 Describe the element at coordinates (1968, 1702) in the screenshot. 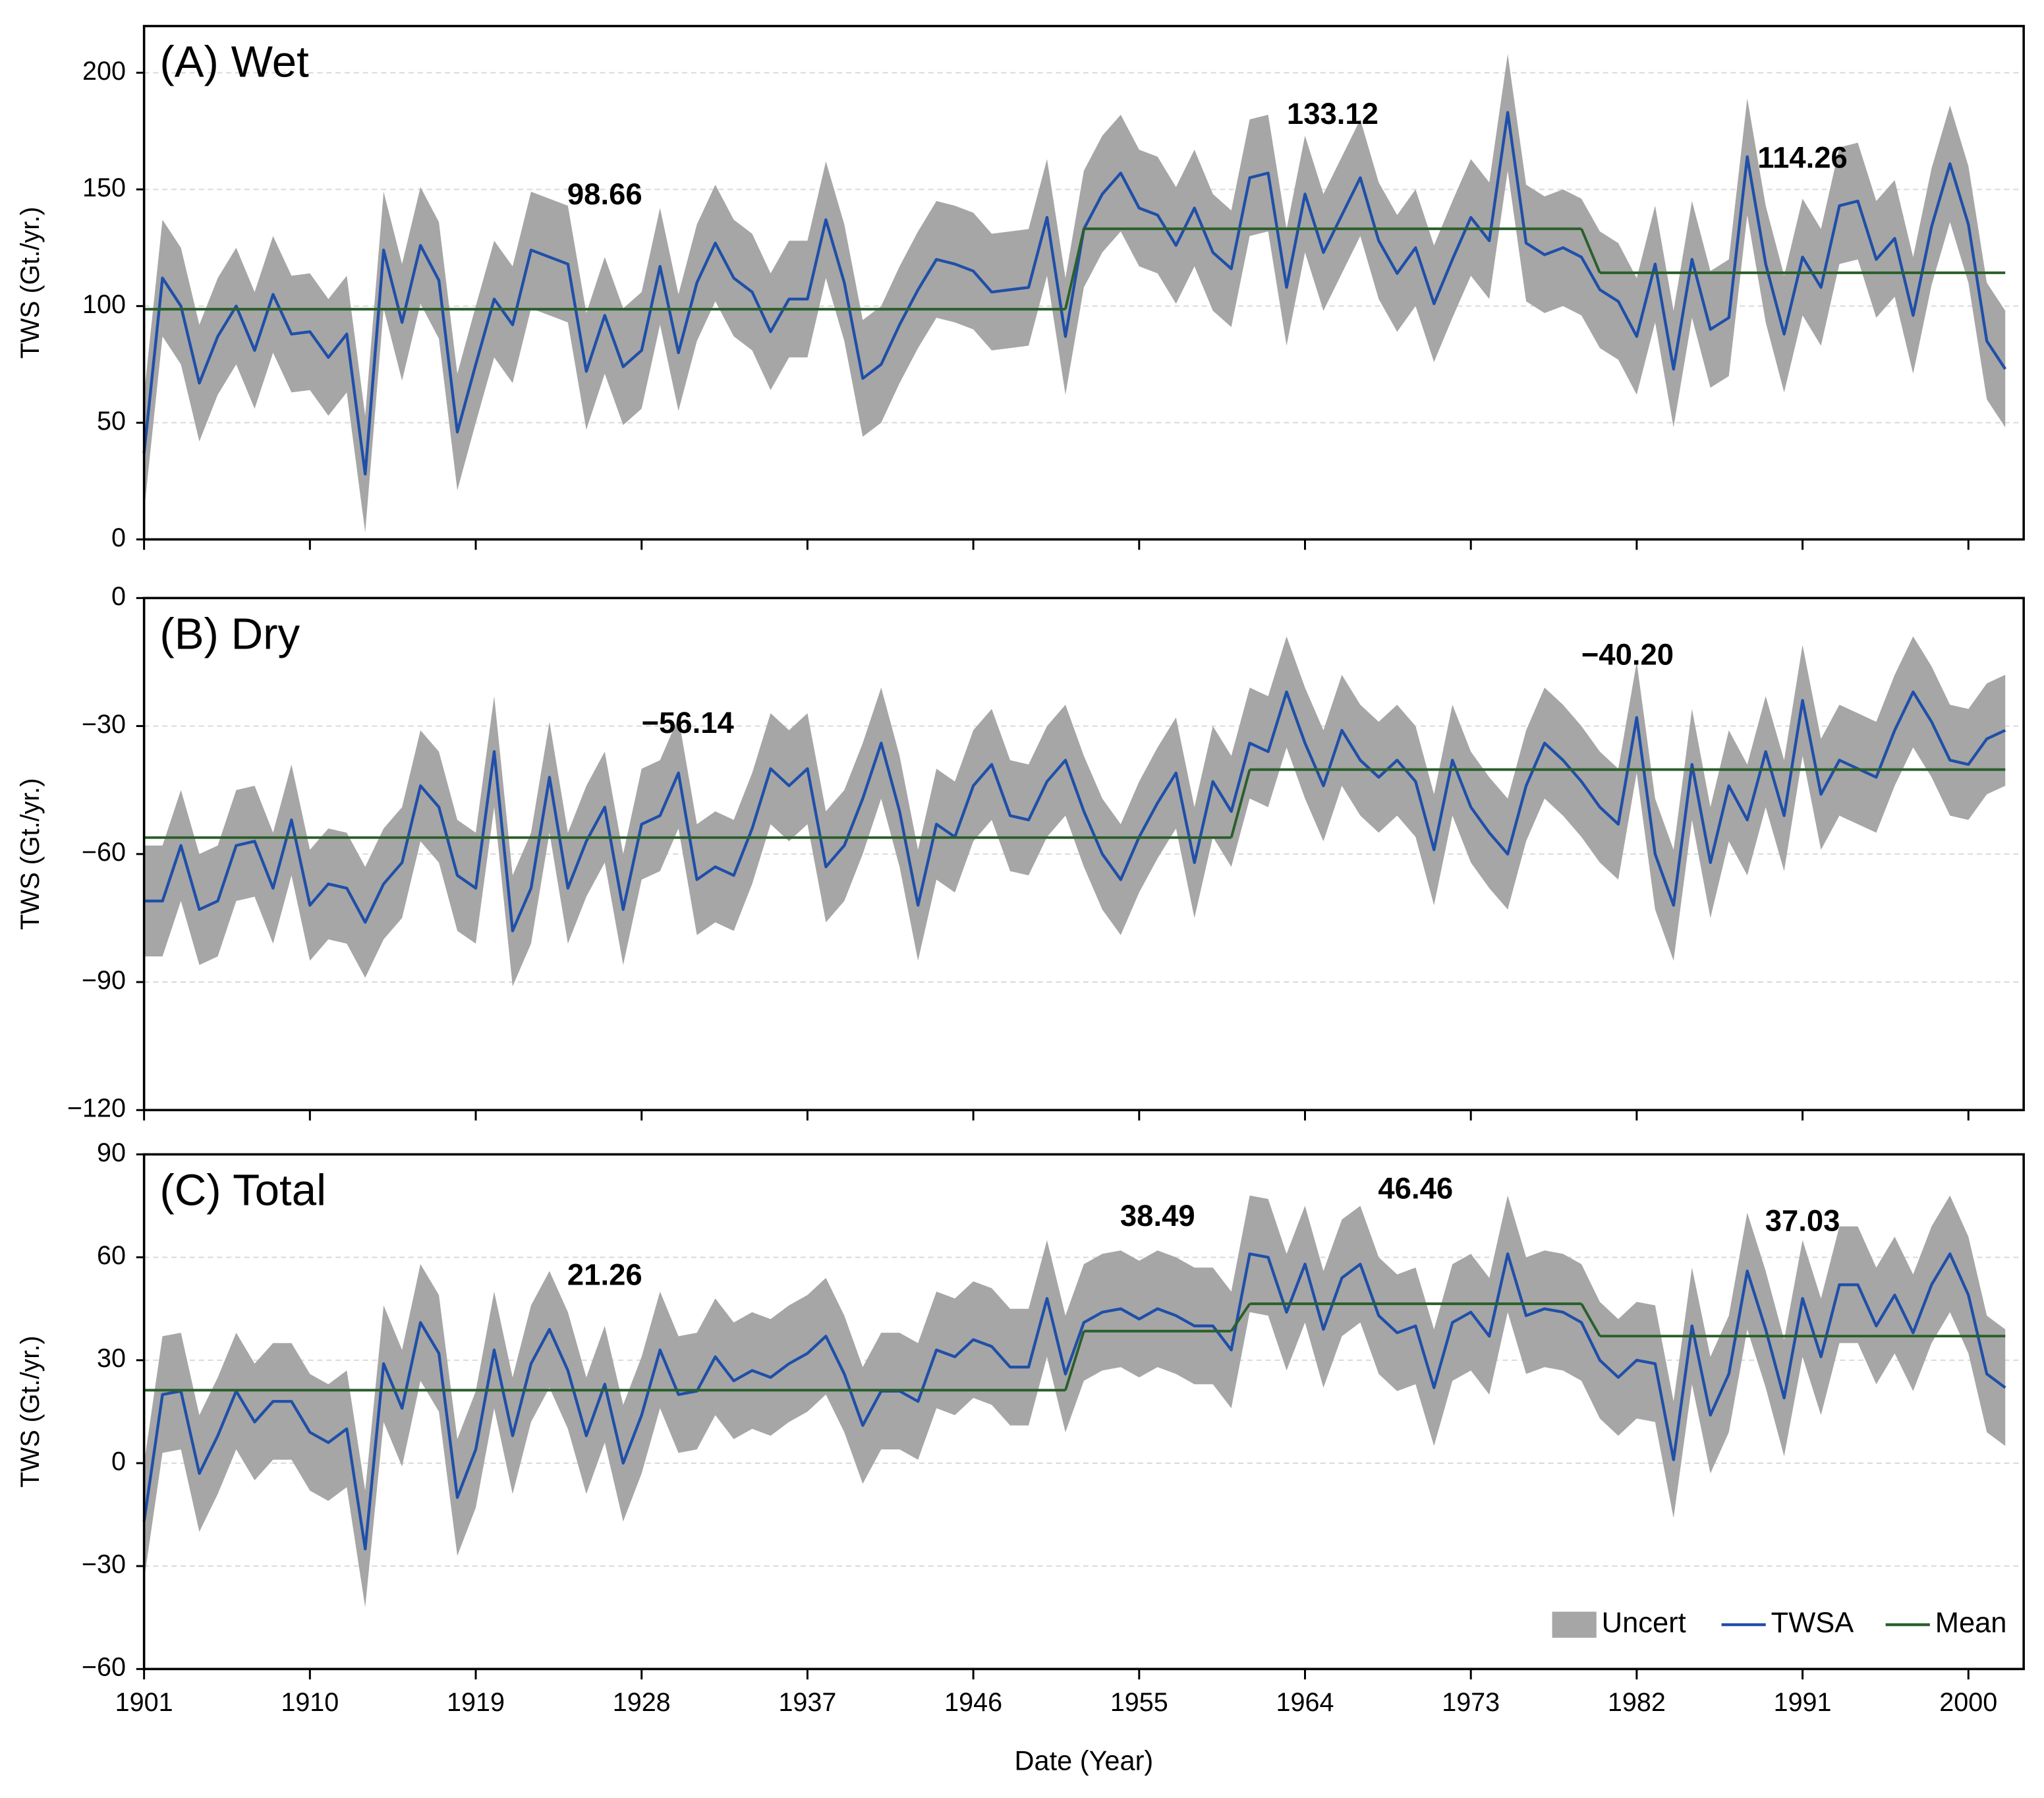

I see `x-tick-label: 2000` at that location.